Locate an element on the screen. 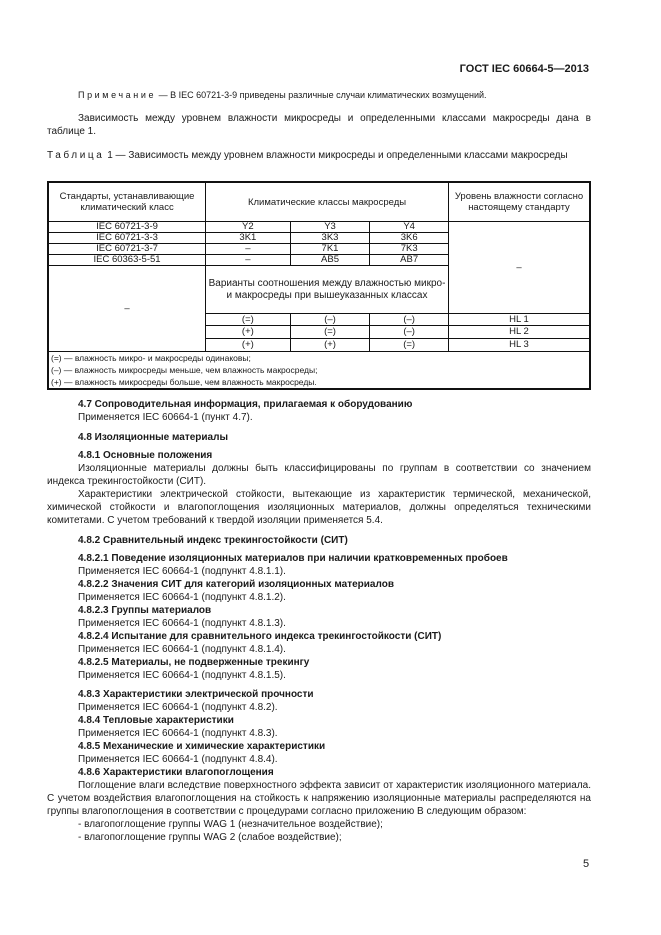 Image resolution: width=661 pixels, height=935 pixels. section-title: 4.8.6 Характеристики влагопоглощения is located at coordinates (176, 772).